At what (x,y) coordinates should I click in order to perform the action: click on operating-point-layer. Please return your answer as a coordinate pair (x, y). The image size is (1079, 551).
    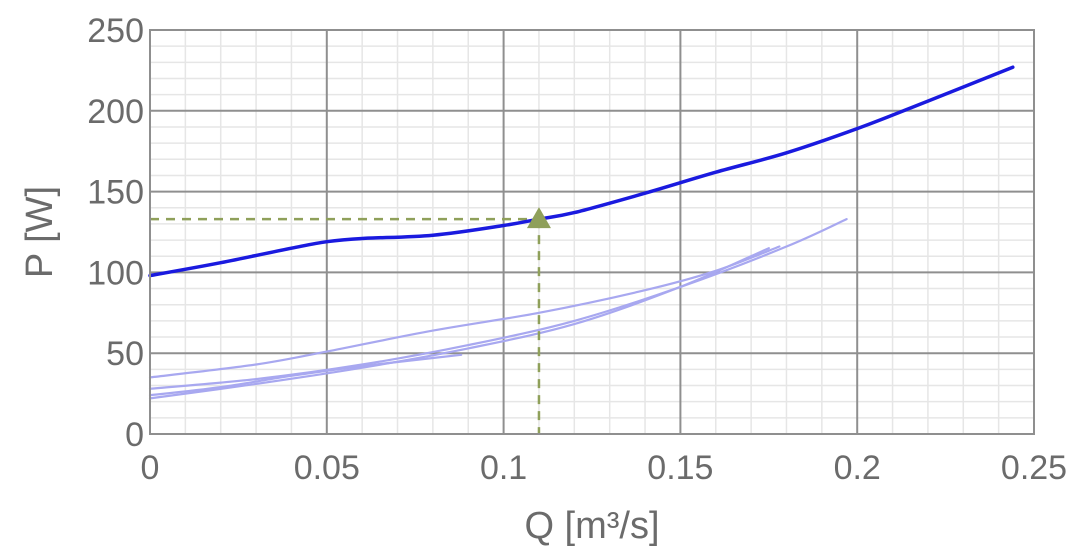
    Looking at the image, I should click on (538, 218).